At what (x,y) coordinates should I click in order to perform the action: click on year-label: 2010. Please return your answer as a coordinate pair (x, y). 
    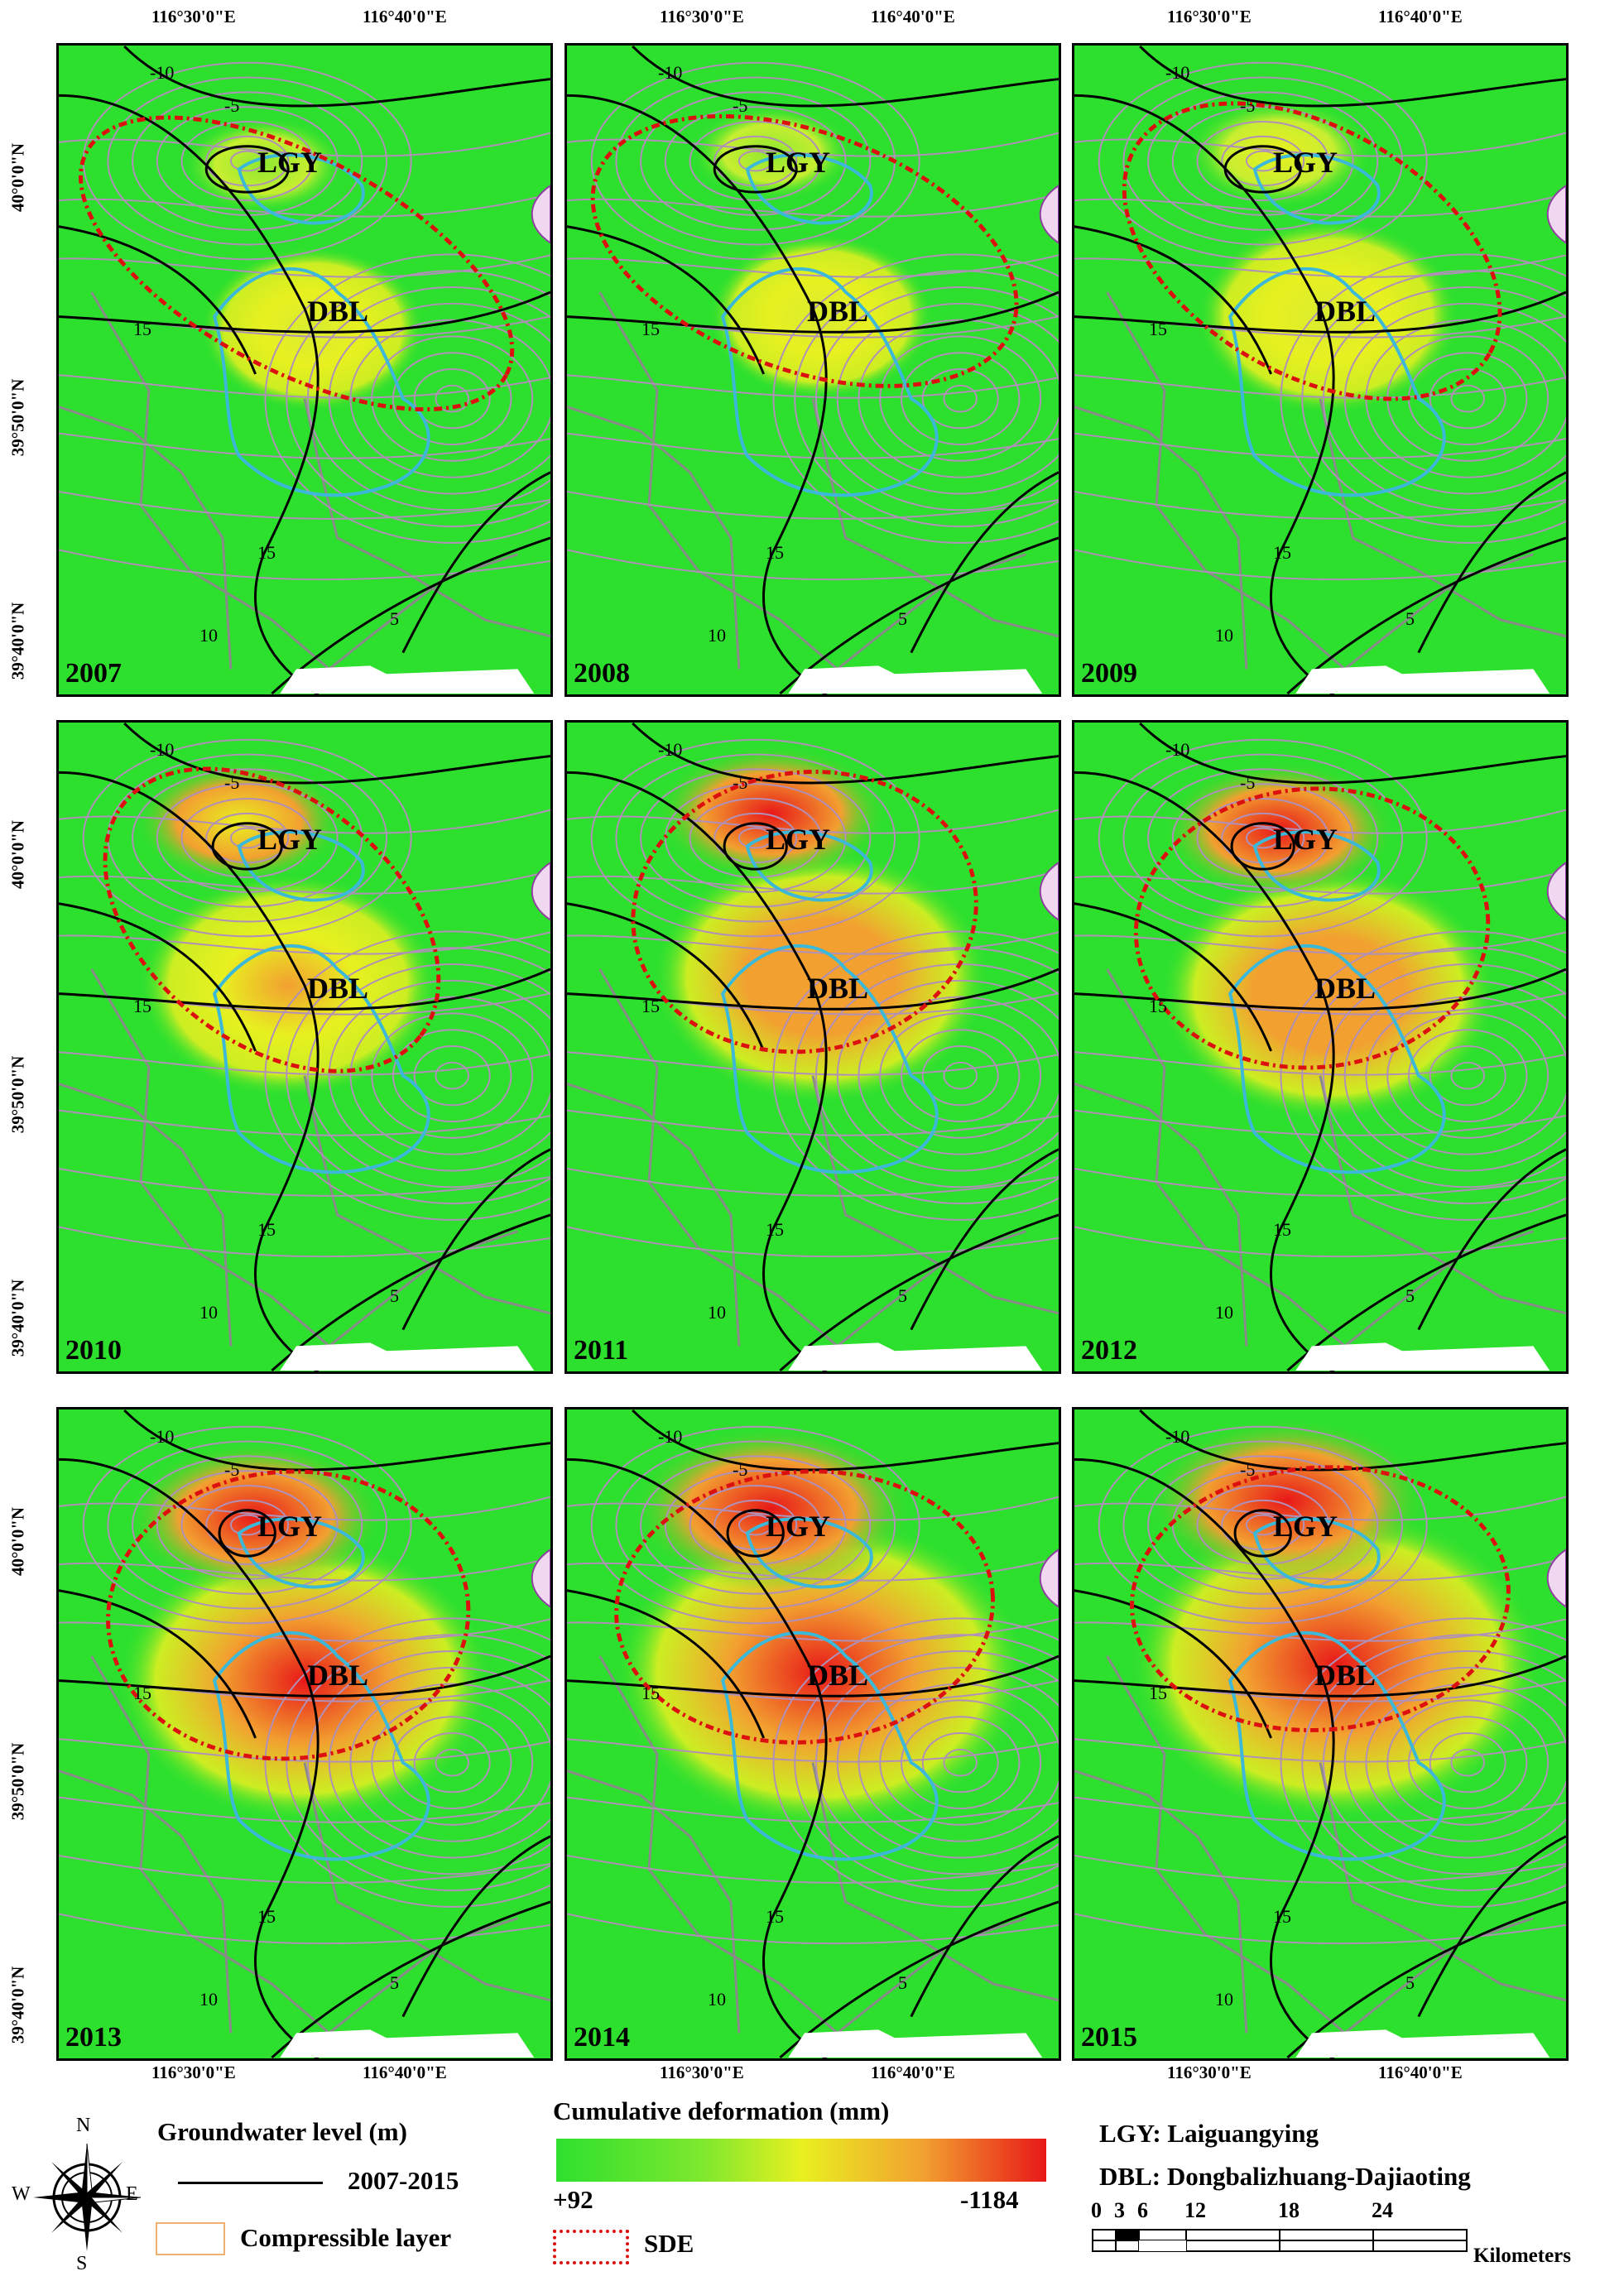
    Looking at the image, I should click on (93, 1351).